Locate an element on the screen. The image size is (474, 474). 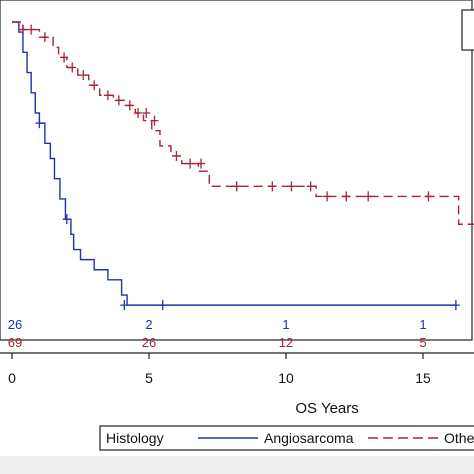
legend-entry-0: Angiosarcoma is located at coordinates (309, 438).